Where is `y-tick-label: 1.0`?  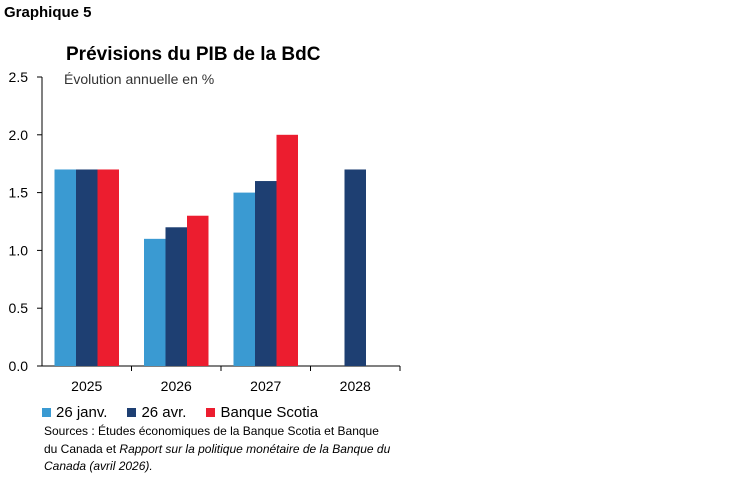 y-tick-label: 1.0 is located at coordinates (19, 250).